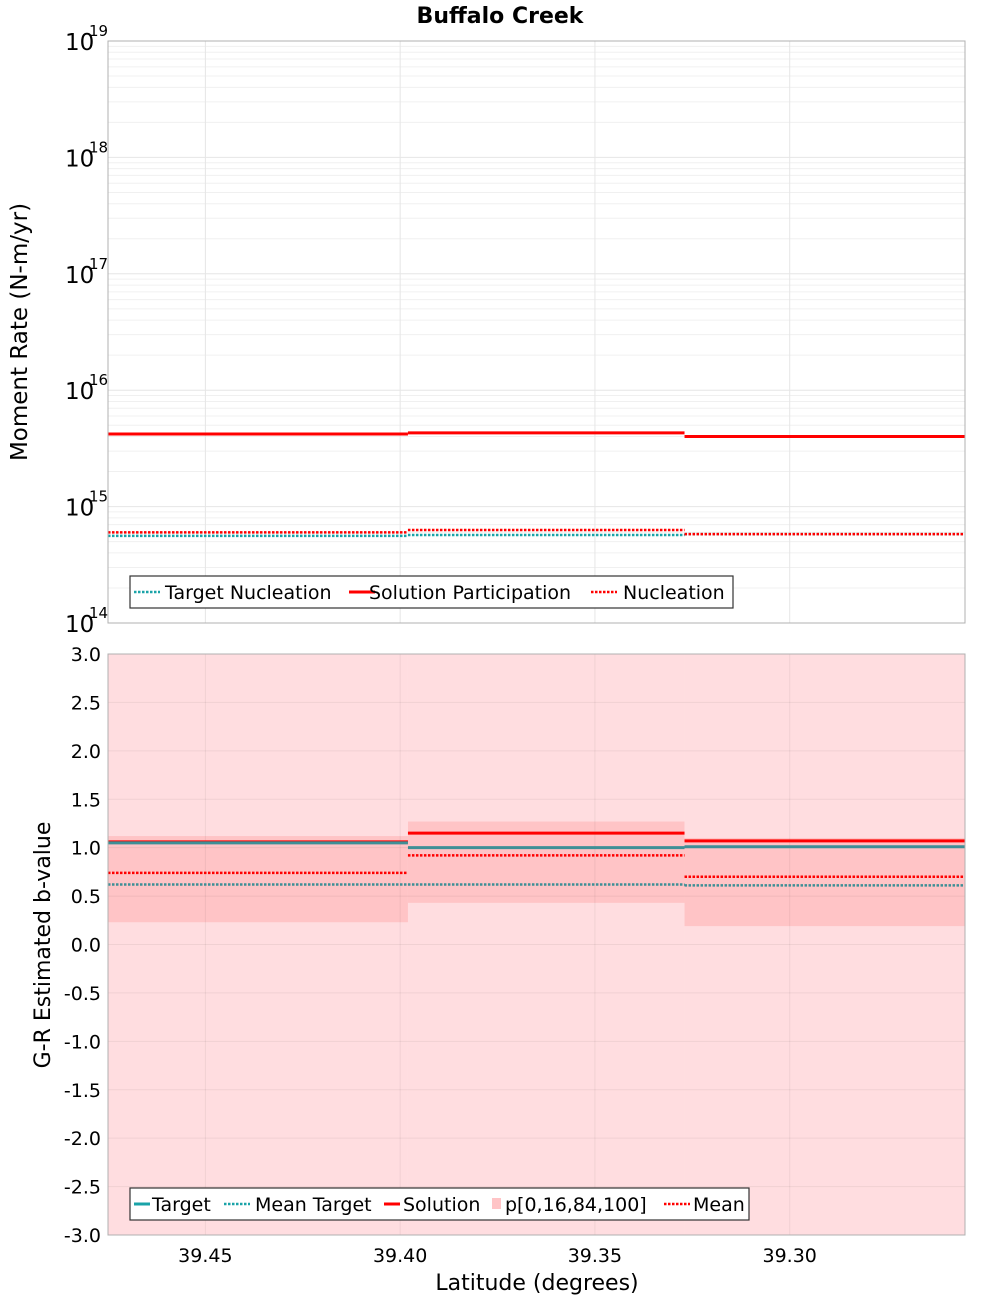 The height and width of the screenshot is (1300, 1000). I want to click on legend-label: Target, so click(181, 1205).